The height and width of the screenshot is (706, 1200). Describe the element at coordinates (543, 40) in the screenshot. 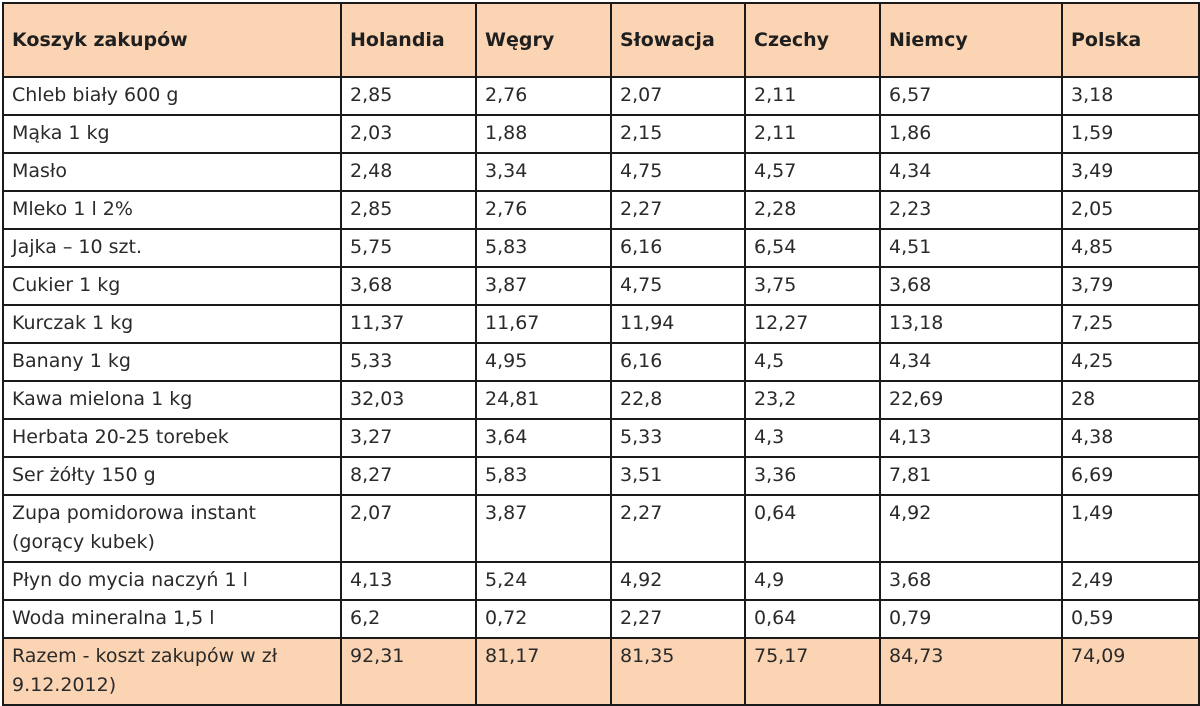

I see `header-cell-wegry: Węgry` at that location.